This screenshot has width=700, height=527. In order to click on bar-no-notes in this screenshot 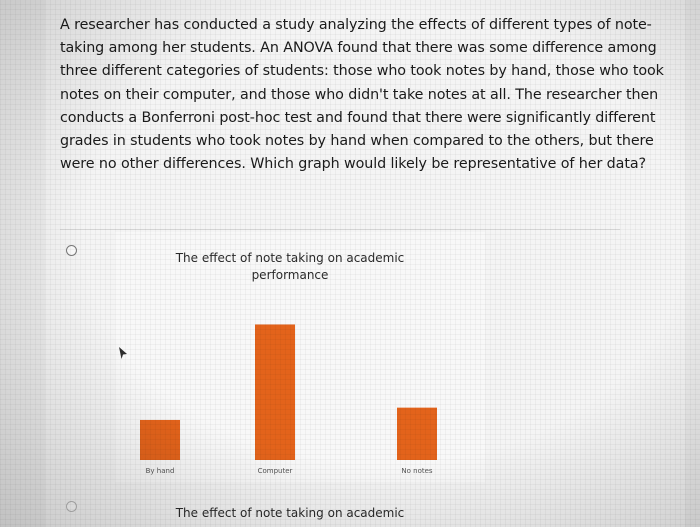, I will do `click(417, 433)`.